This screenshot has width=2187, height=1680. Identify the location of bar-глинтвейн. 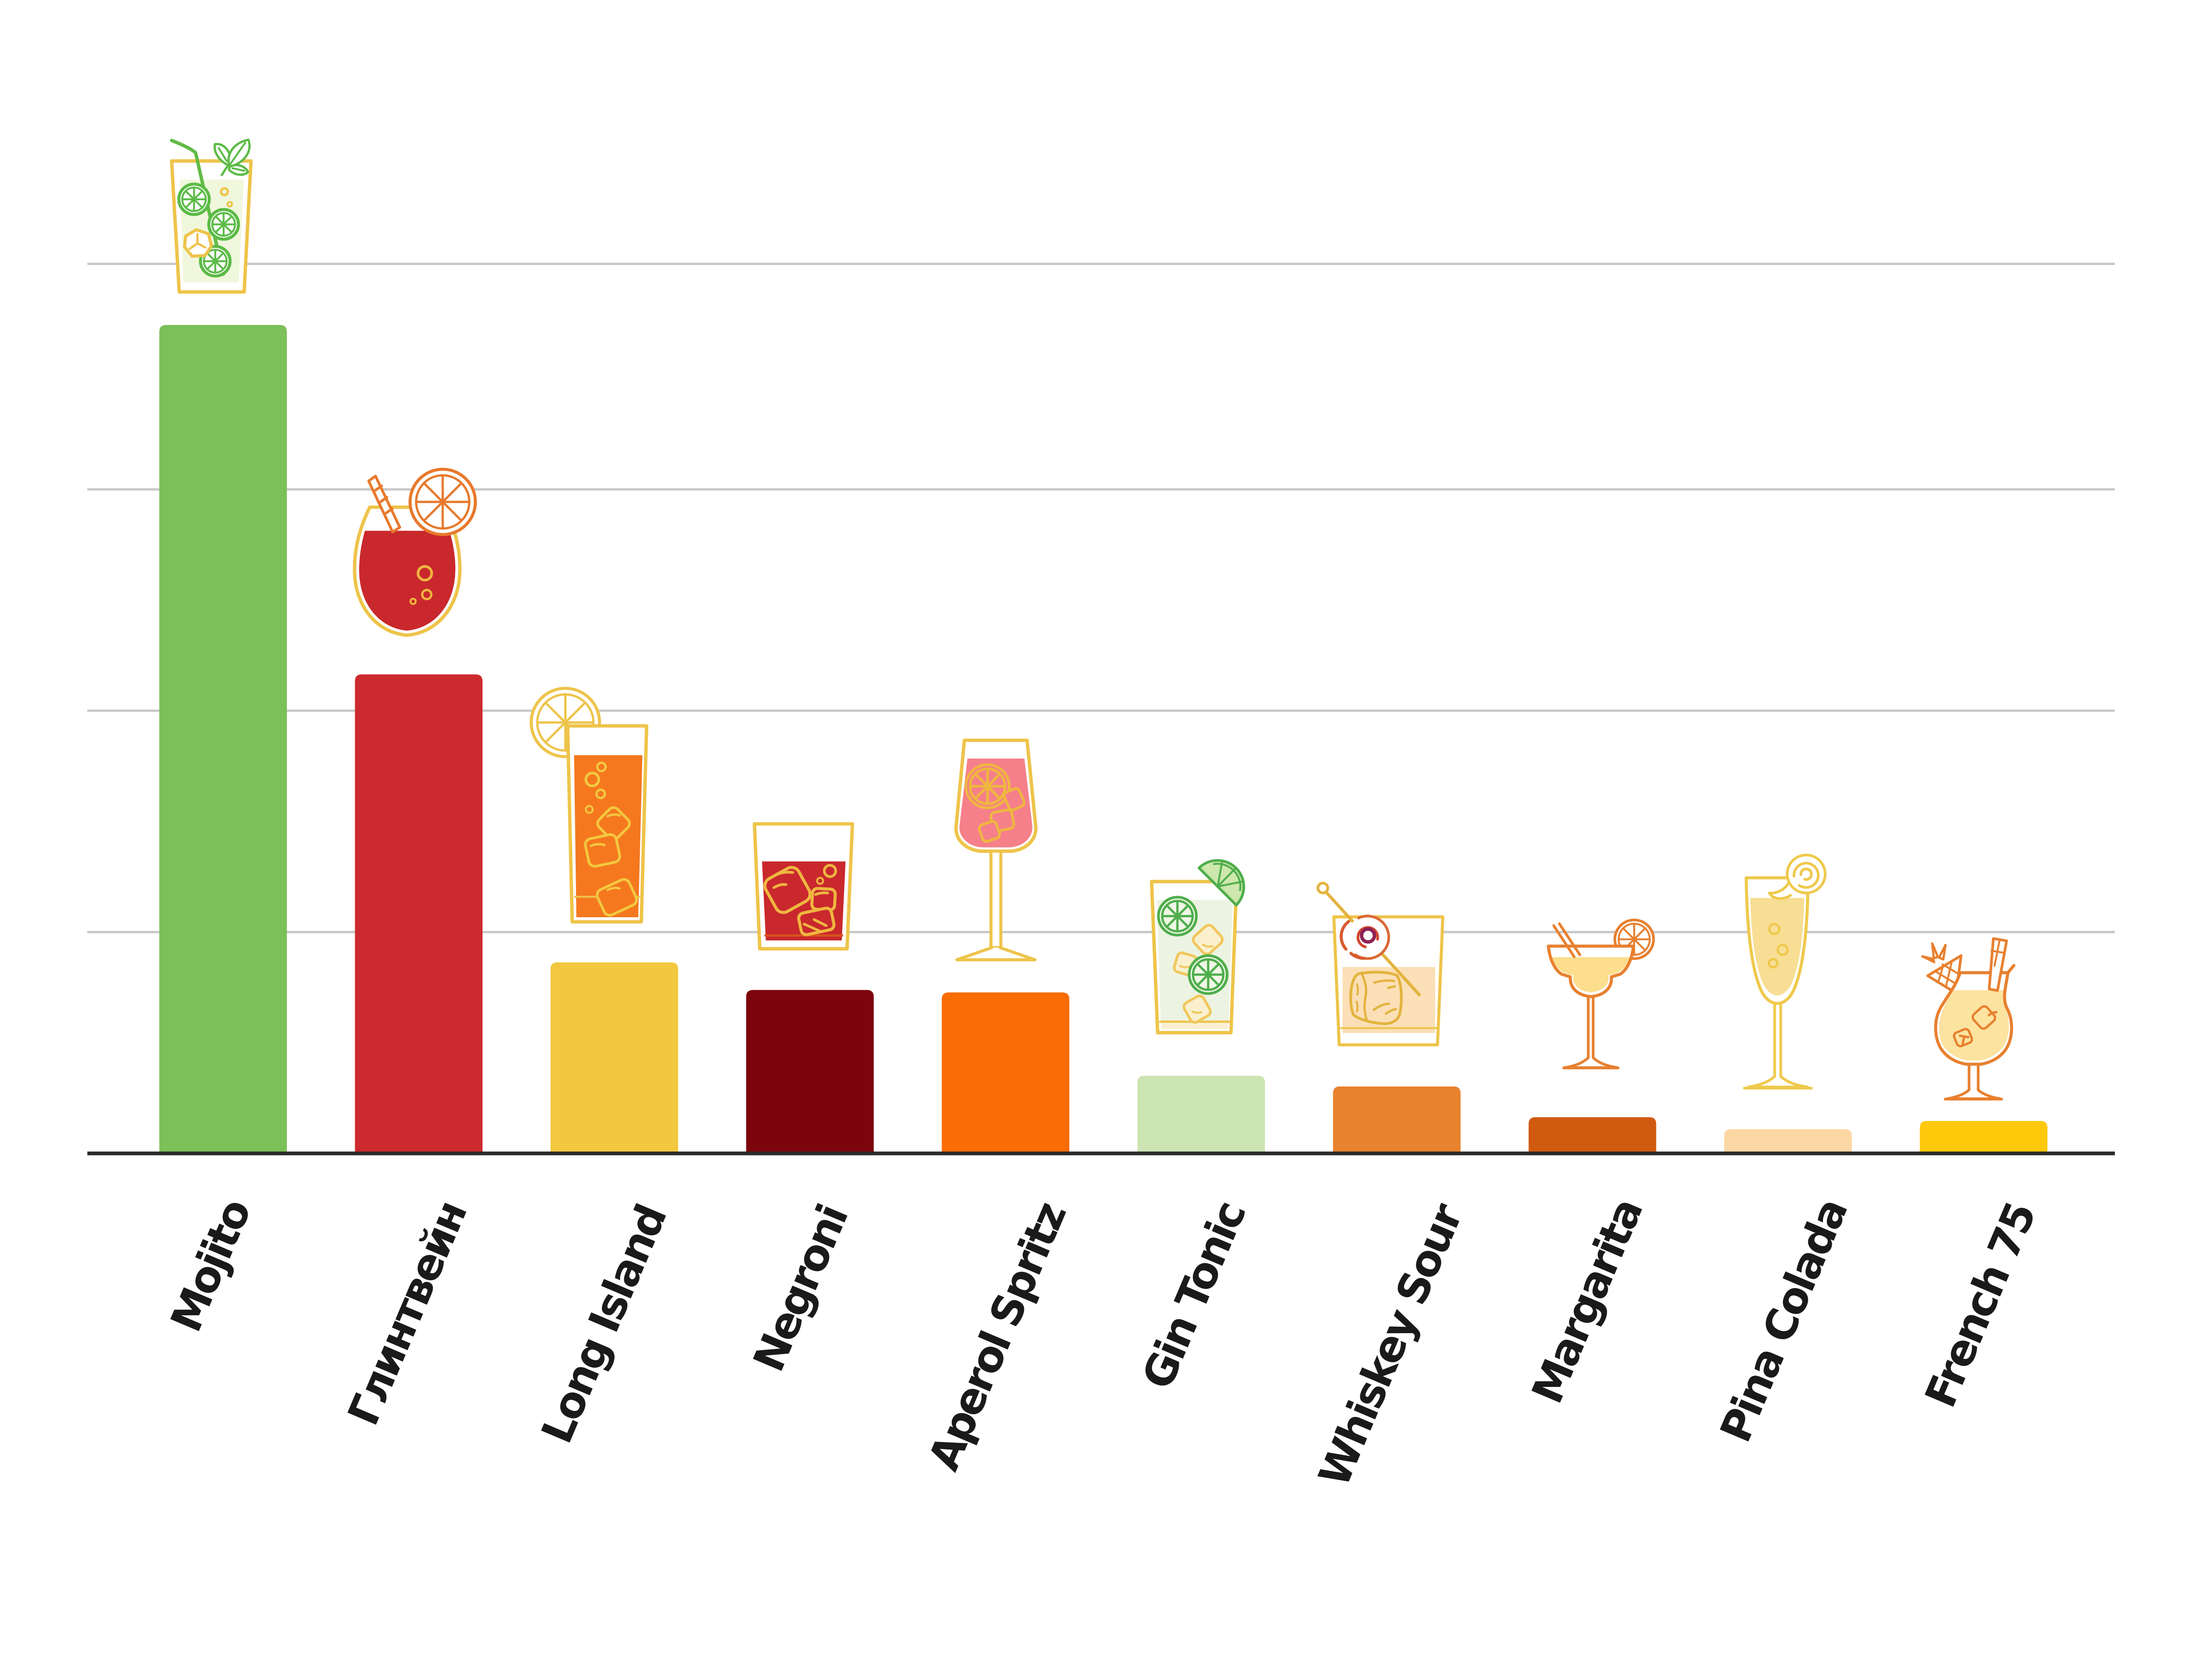
(419, 914).